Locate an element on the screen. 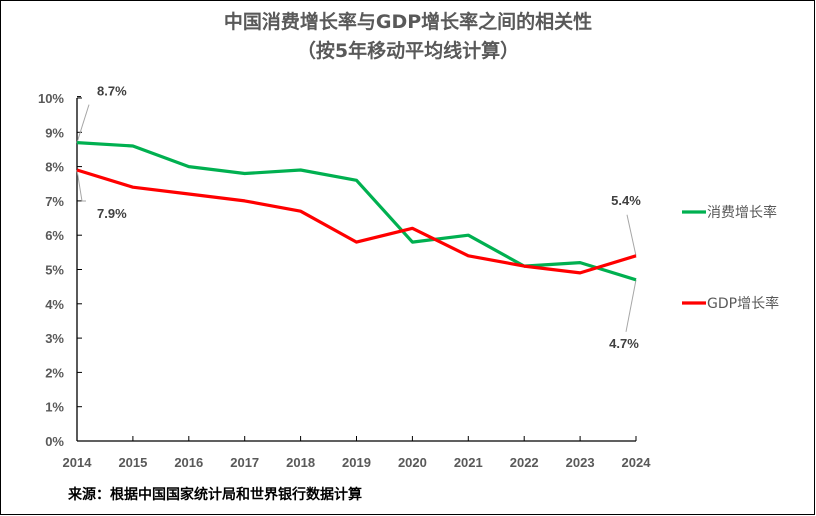 This screenshot has width=816, height=516. chart-subtitle: （按5年移动平均线计算） is located at coordinates (408, 51).